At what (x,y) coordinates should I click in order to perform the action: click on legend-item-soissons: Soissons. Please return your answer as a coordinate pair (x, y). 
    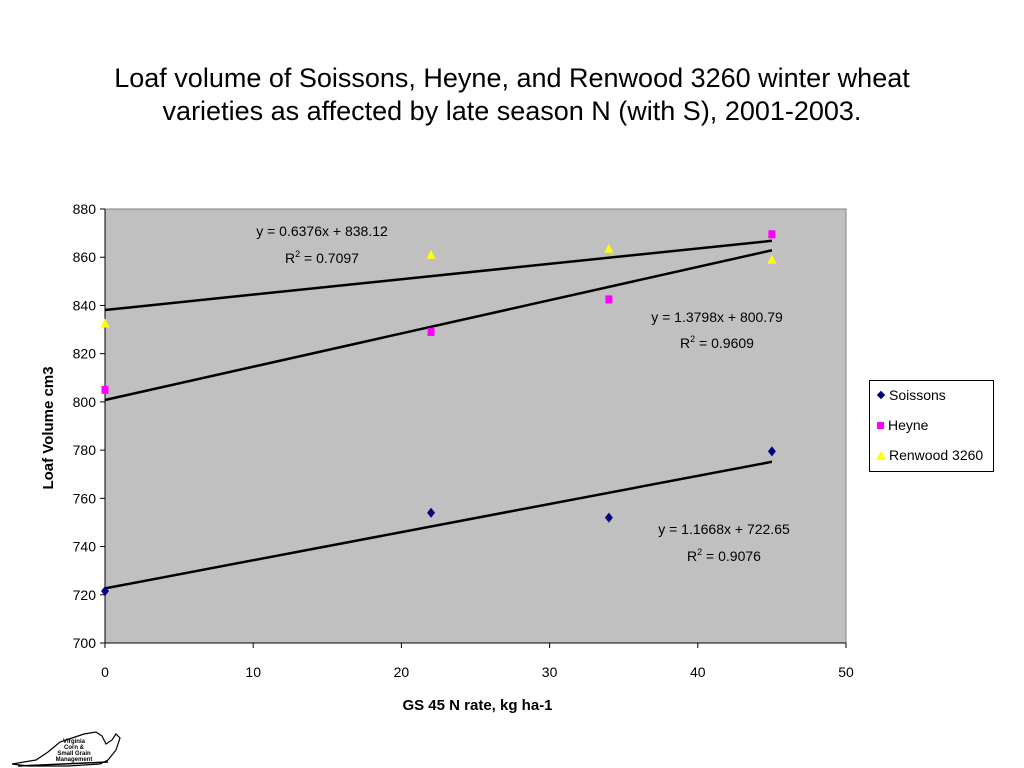
    Looking at the image, I should click on (911, 395).